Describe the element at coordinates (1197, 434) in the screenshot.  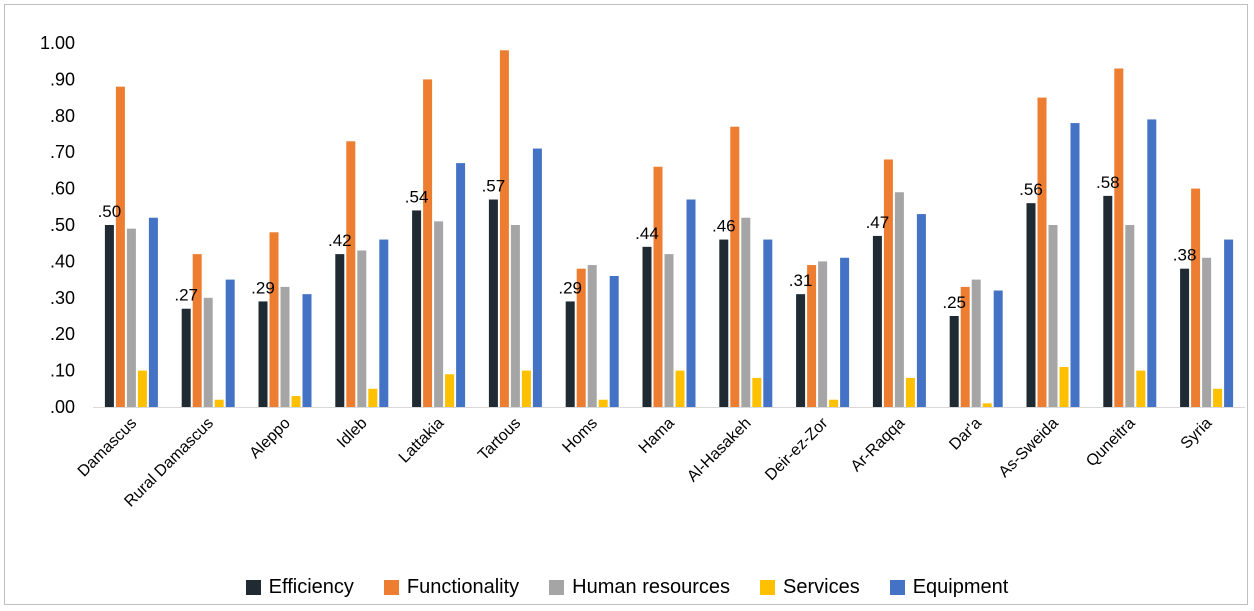
I see `category-label: Syria` at that location.